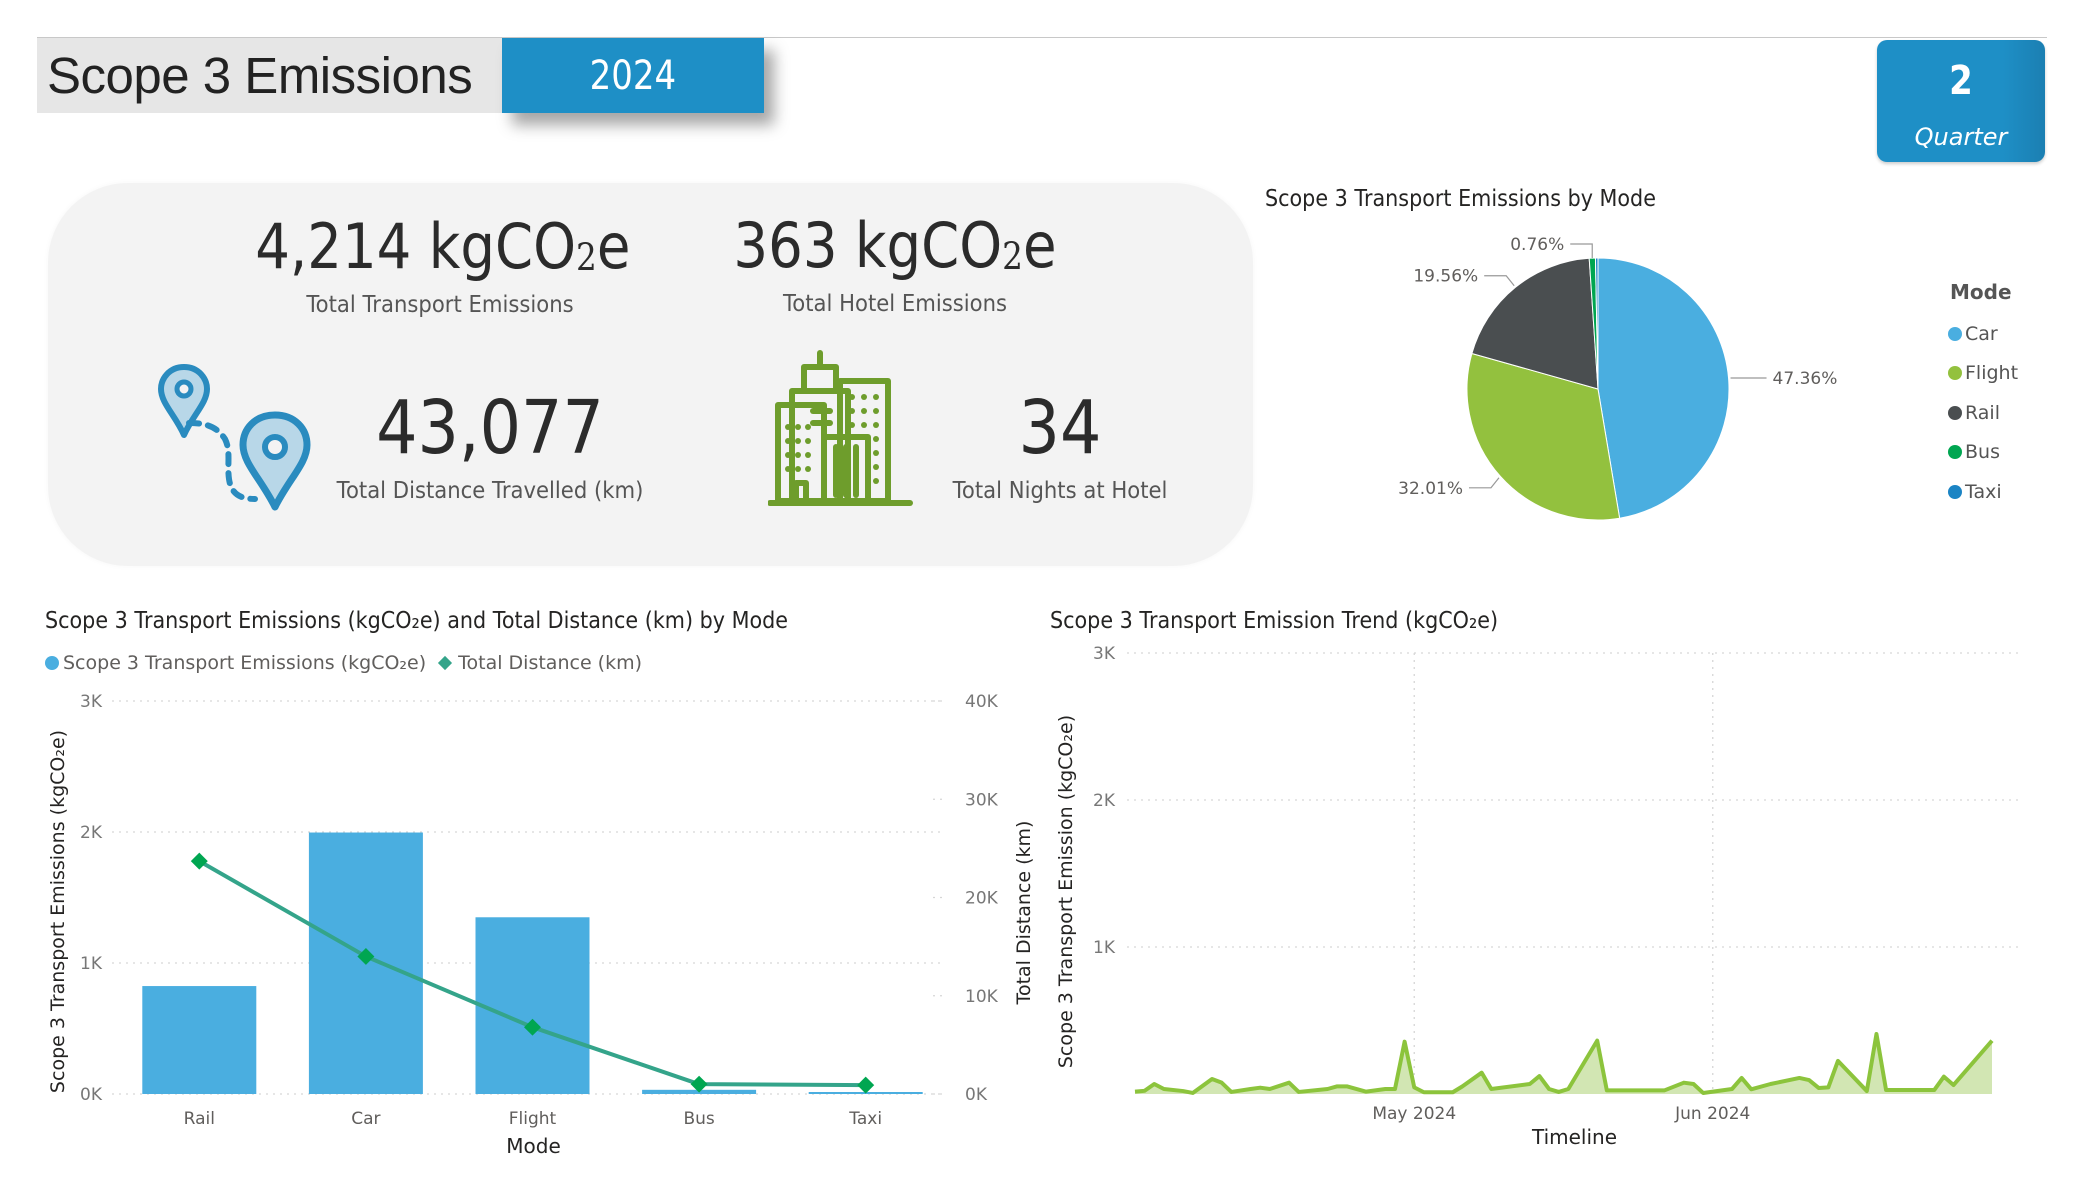 The width and height of the screenshot is (2075, 1200). What do you see at coordinates (840, 428) in the screenshot?
I see `hotel-buildings-icon` at bounding box center [840, 428].